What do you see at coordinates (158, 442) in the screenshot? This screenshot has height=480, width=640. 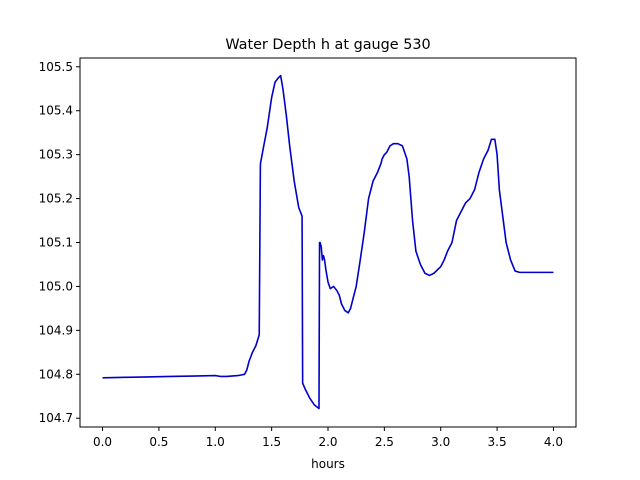 I see `x-tick-label: 0.5` at bounding box center [158, 442].